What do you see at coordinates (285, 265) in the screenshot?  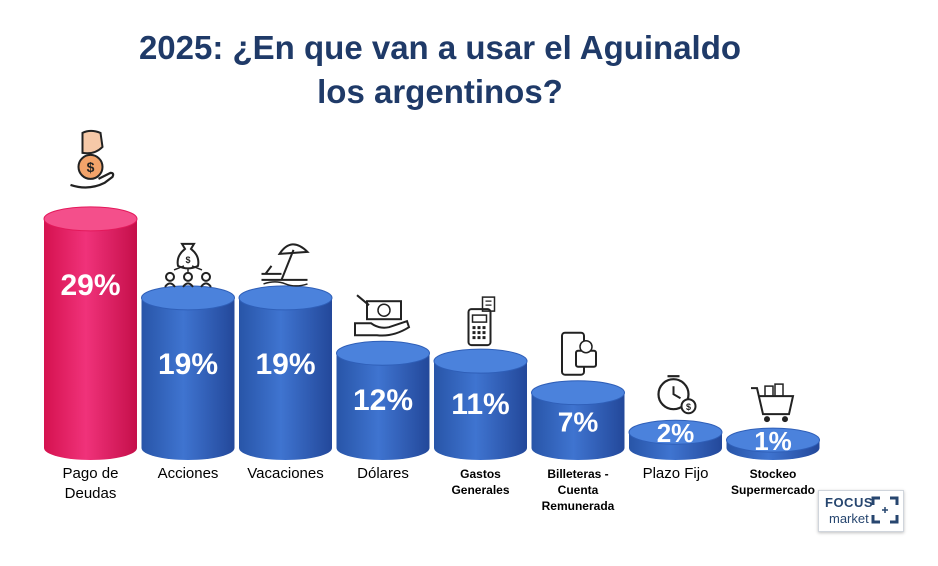 I see `beach-umbrella-icon` at bounding box center [285, 265].